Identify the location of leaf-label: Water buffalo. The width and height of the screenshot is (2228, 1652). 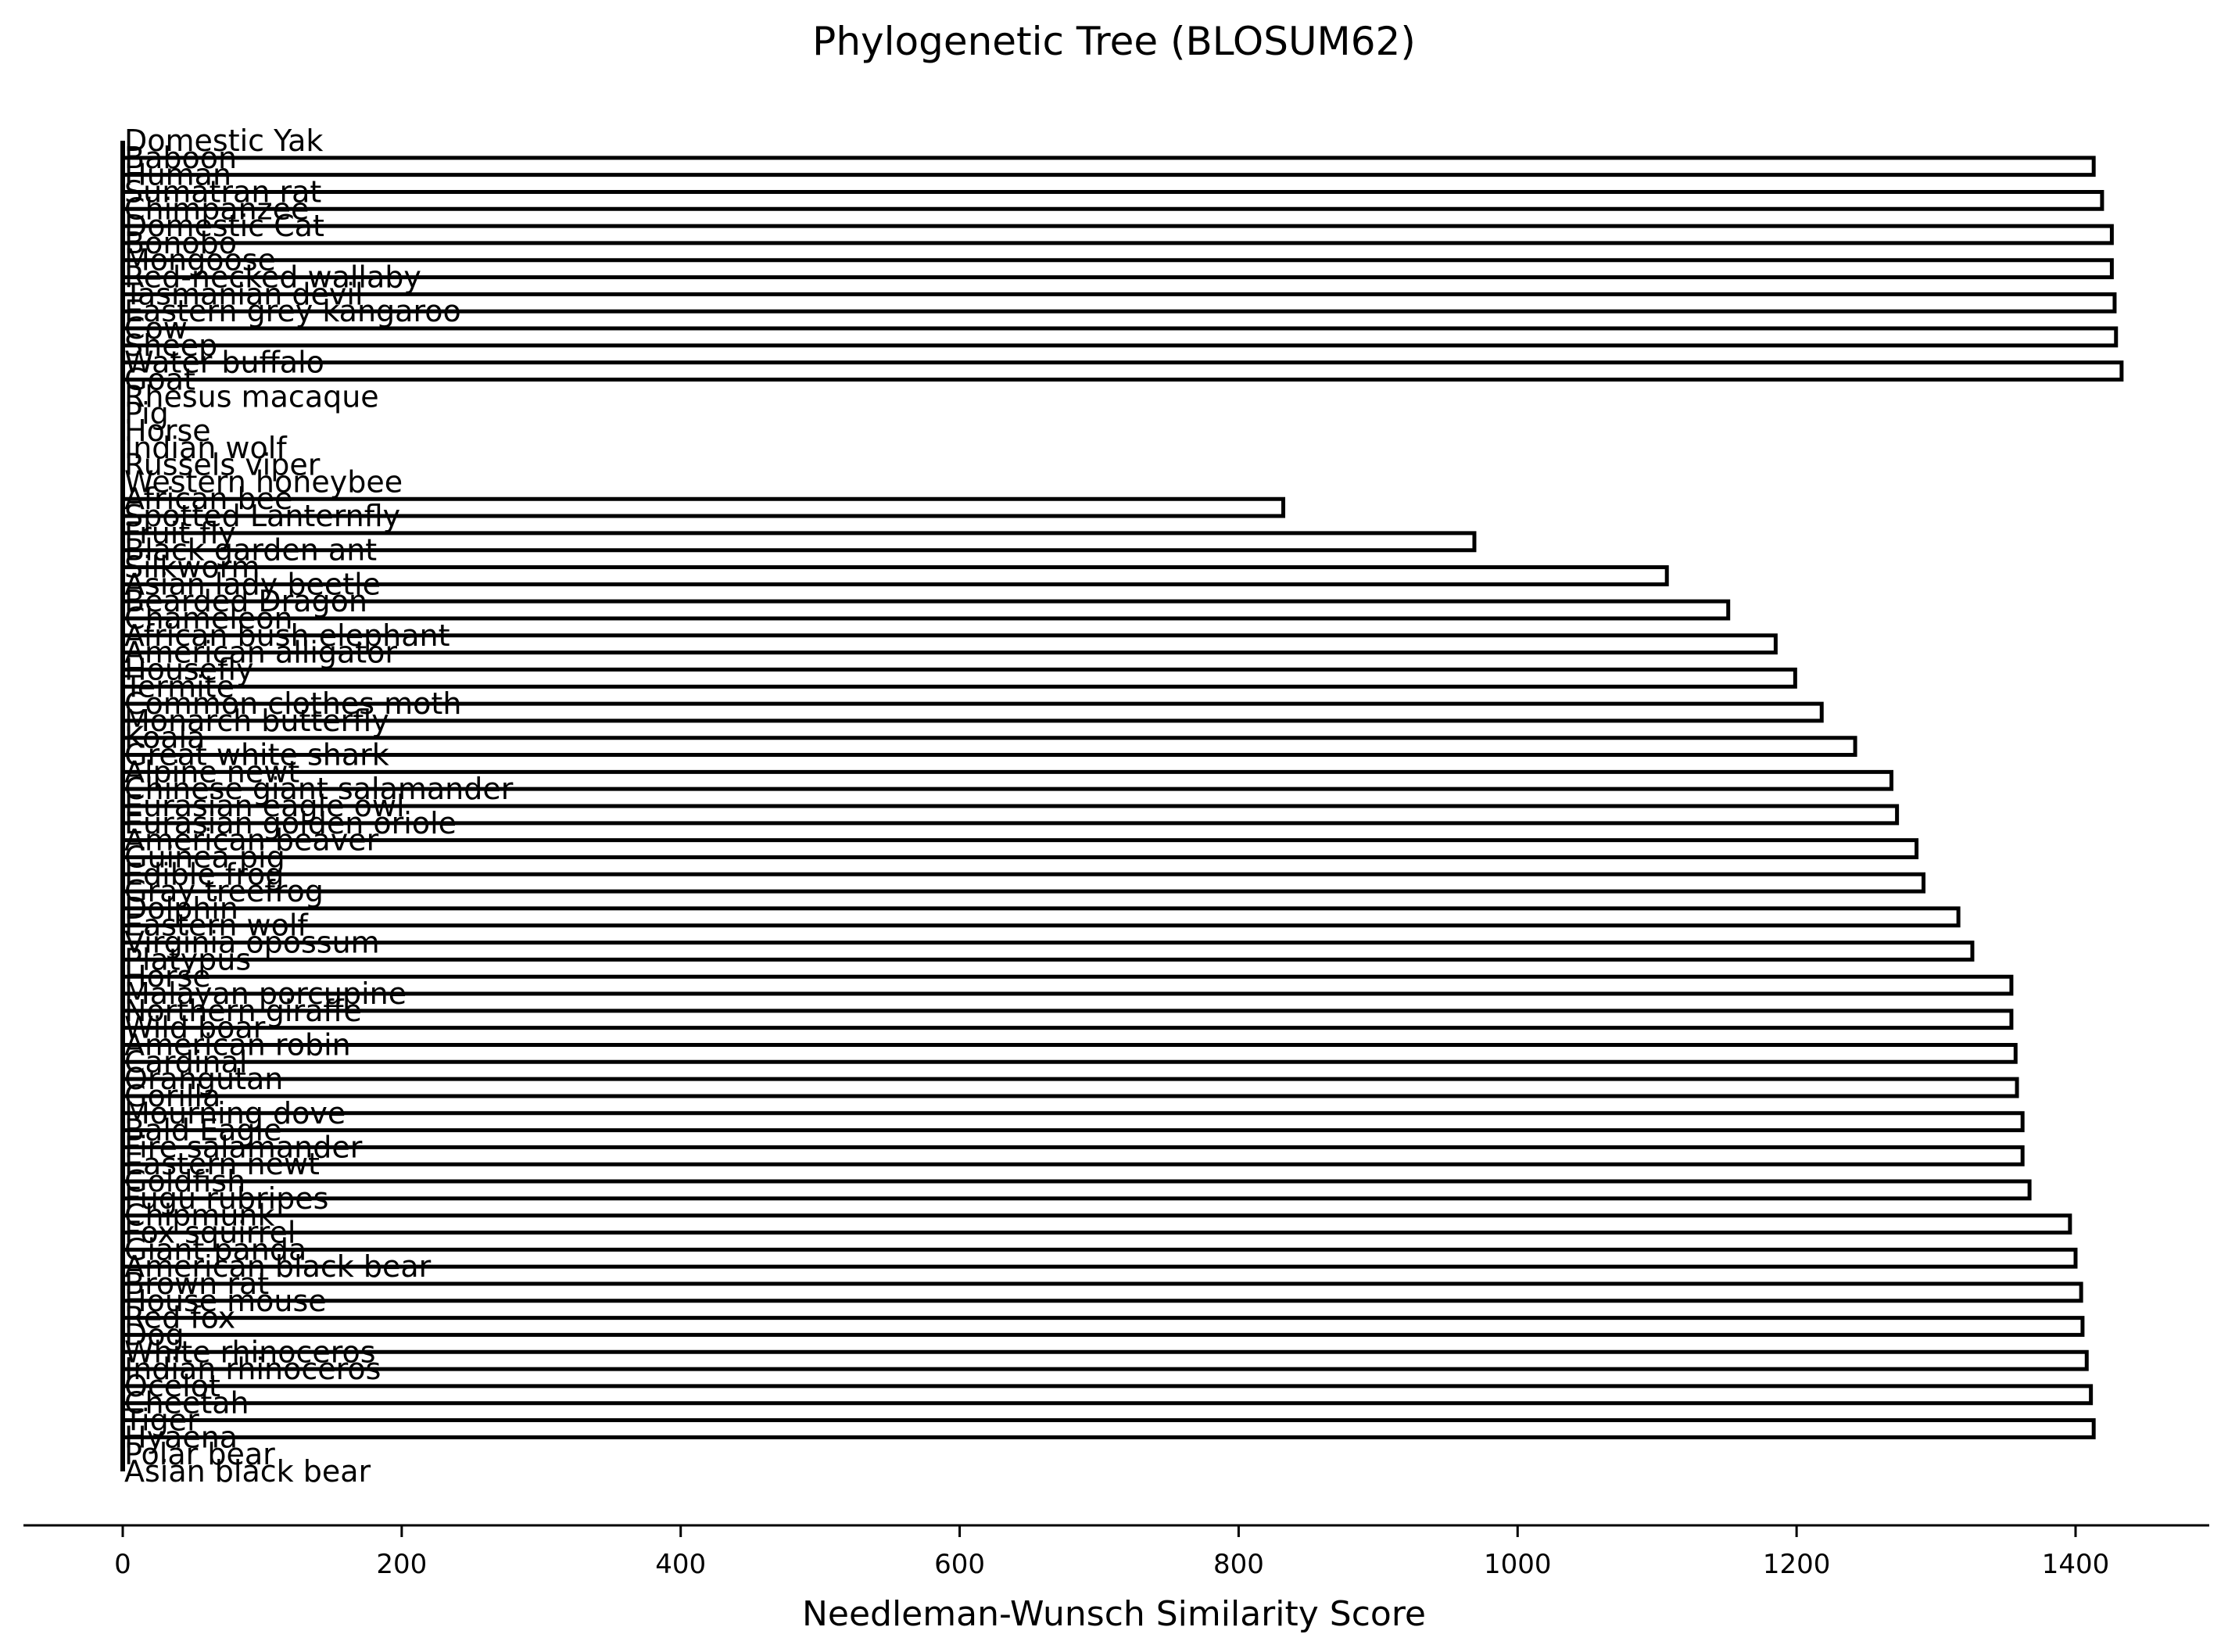
(224, 363).